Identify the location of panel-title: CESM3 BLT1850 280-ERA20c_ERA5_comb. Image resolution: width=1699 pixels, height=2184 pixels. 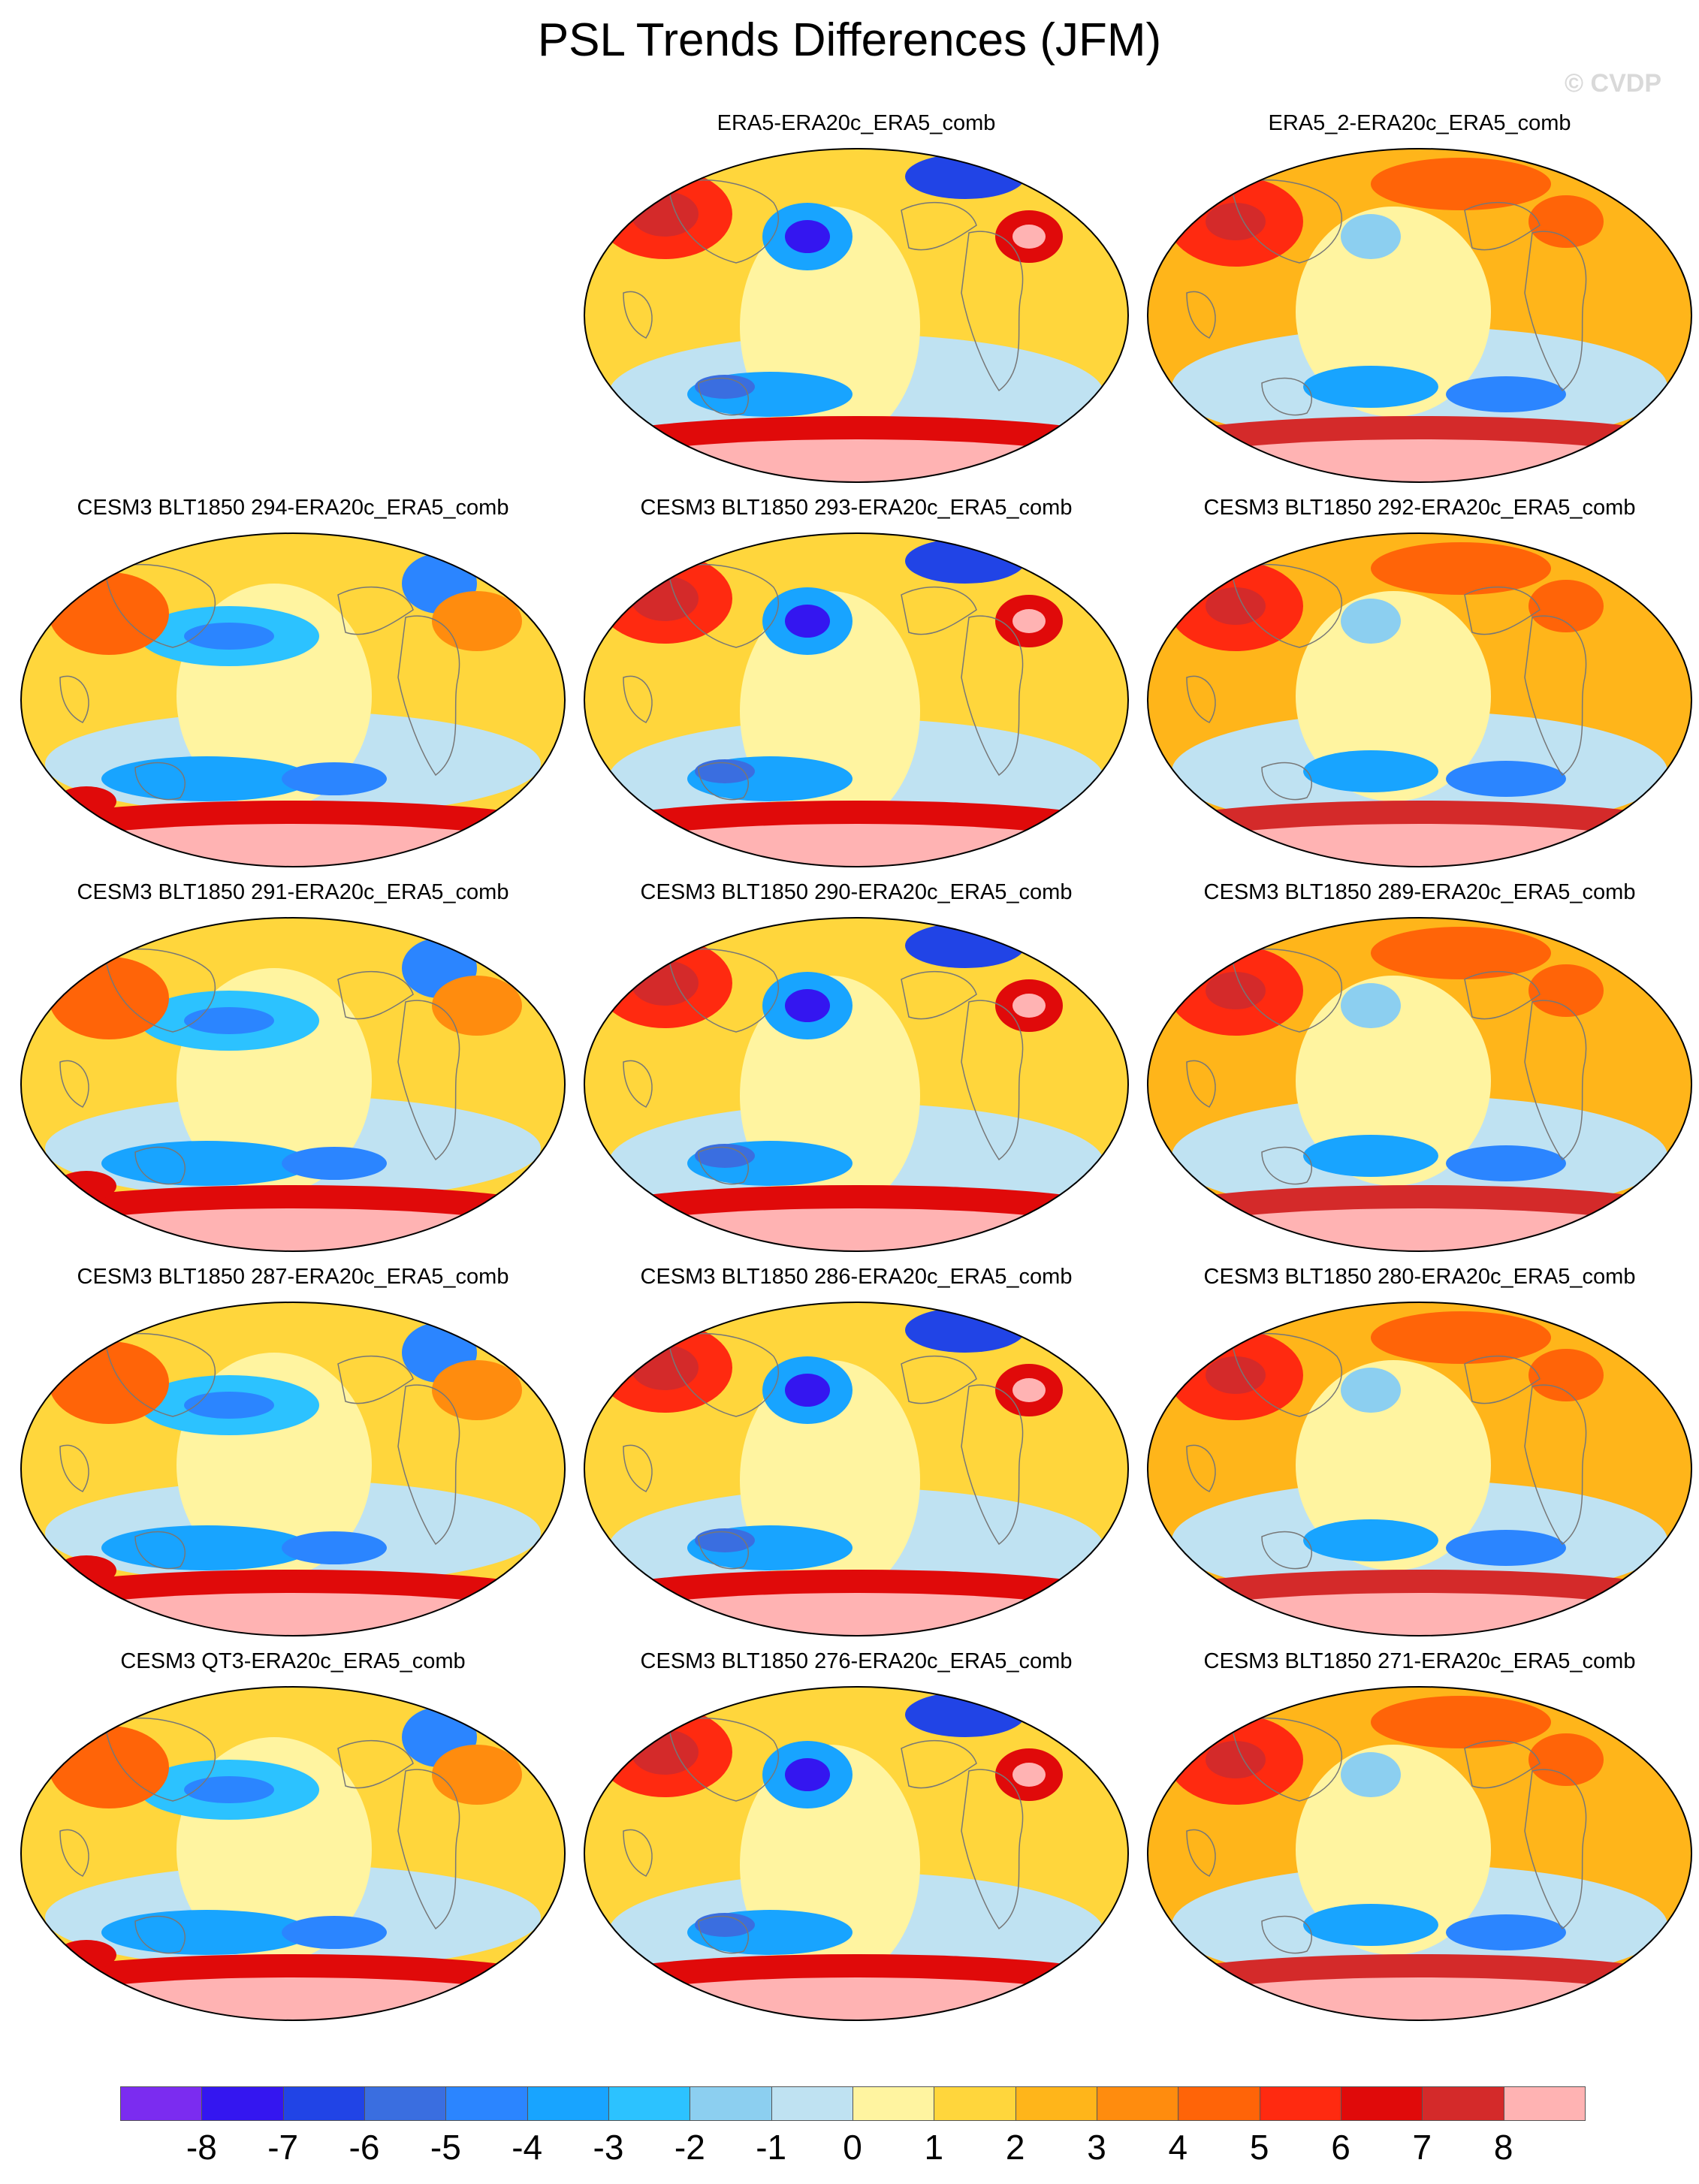
(1419, 1277).